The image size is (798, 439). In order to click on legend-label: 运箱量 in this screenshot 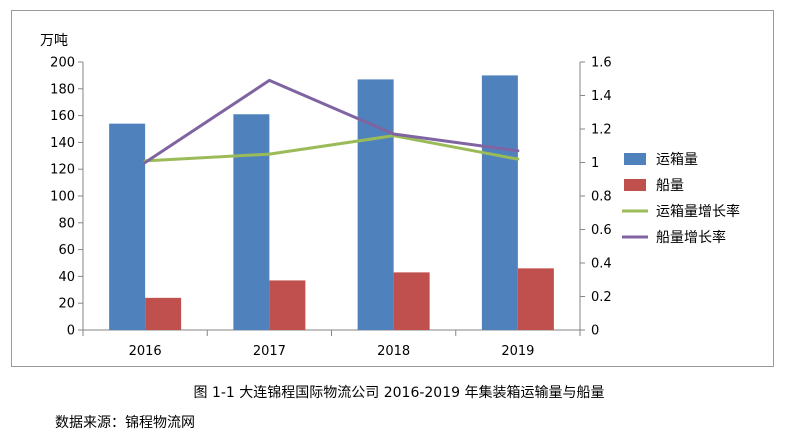, I will do `click(677, 160)`.